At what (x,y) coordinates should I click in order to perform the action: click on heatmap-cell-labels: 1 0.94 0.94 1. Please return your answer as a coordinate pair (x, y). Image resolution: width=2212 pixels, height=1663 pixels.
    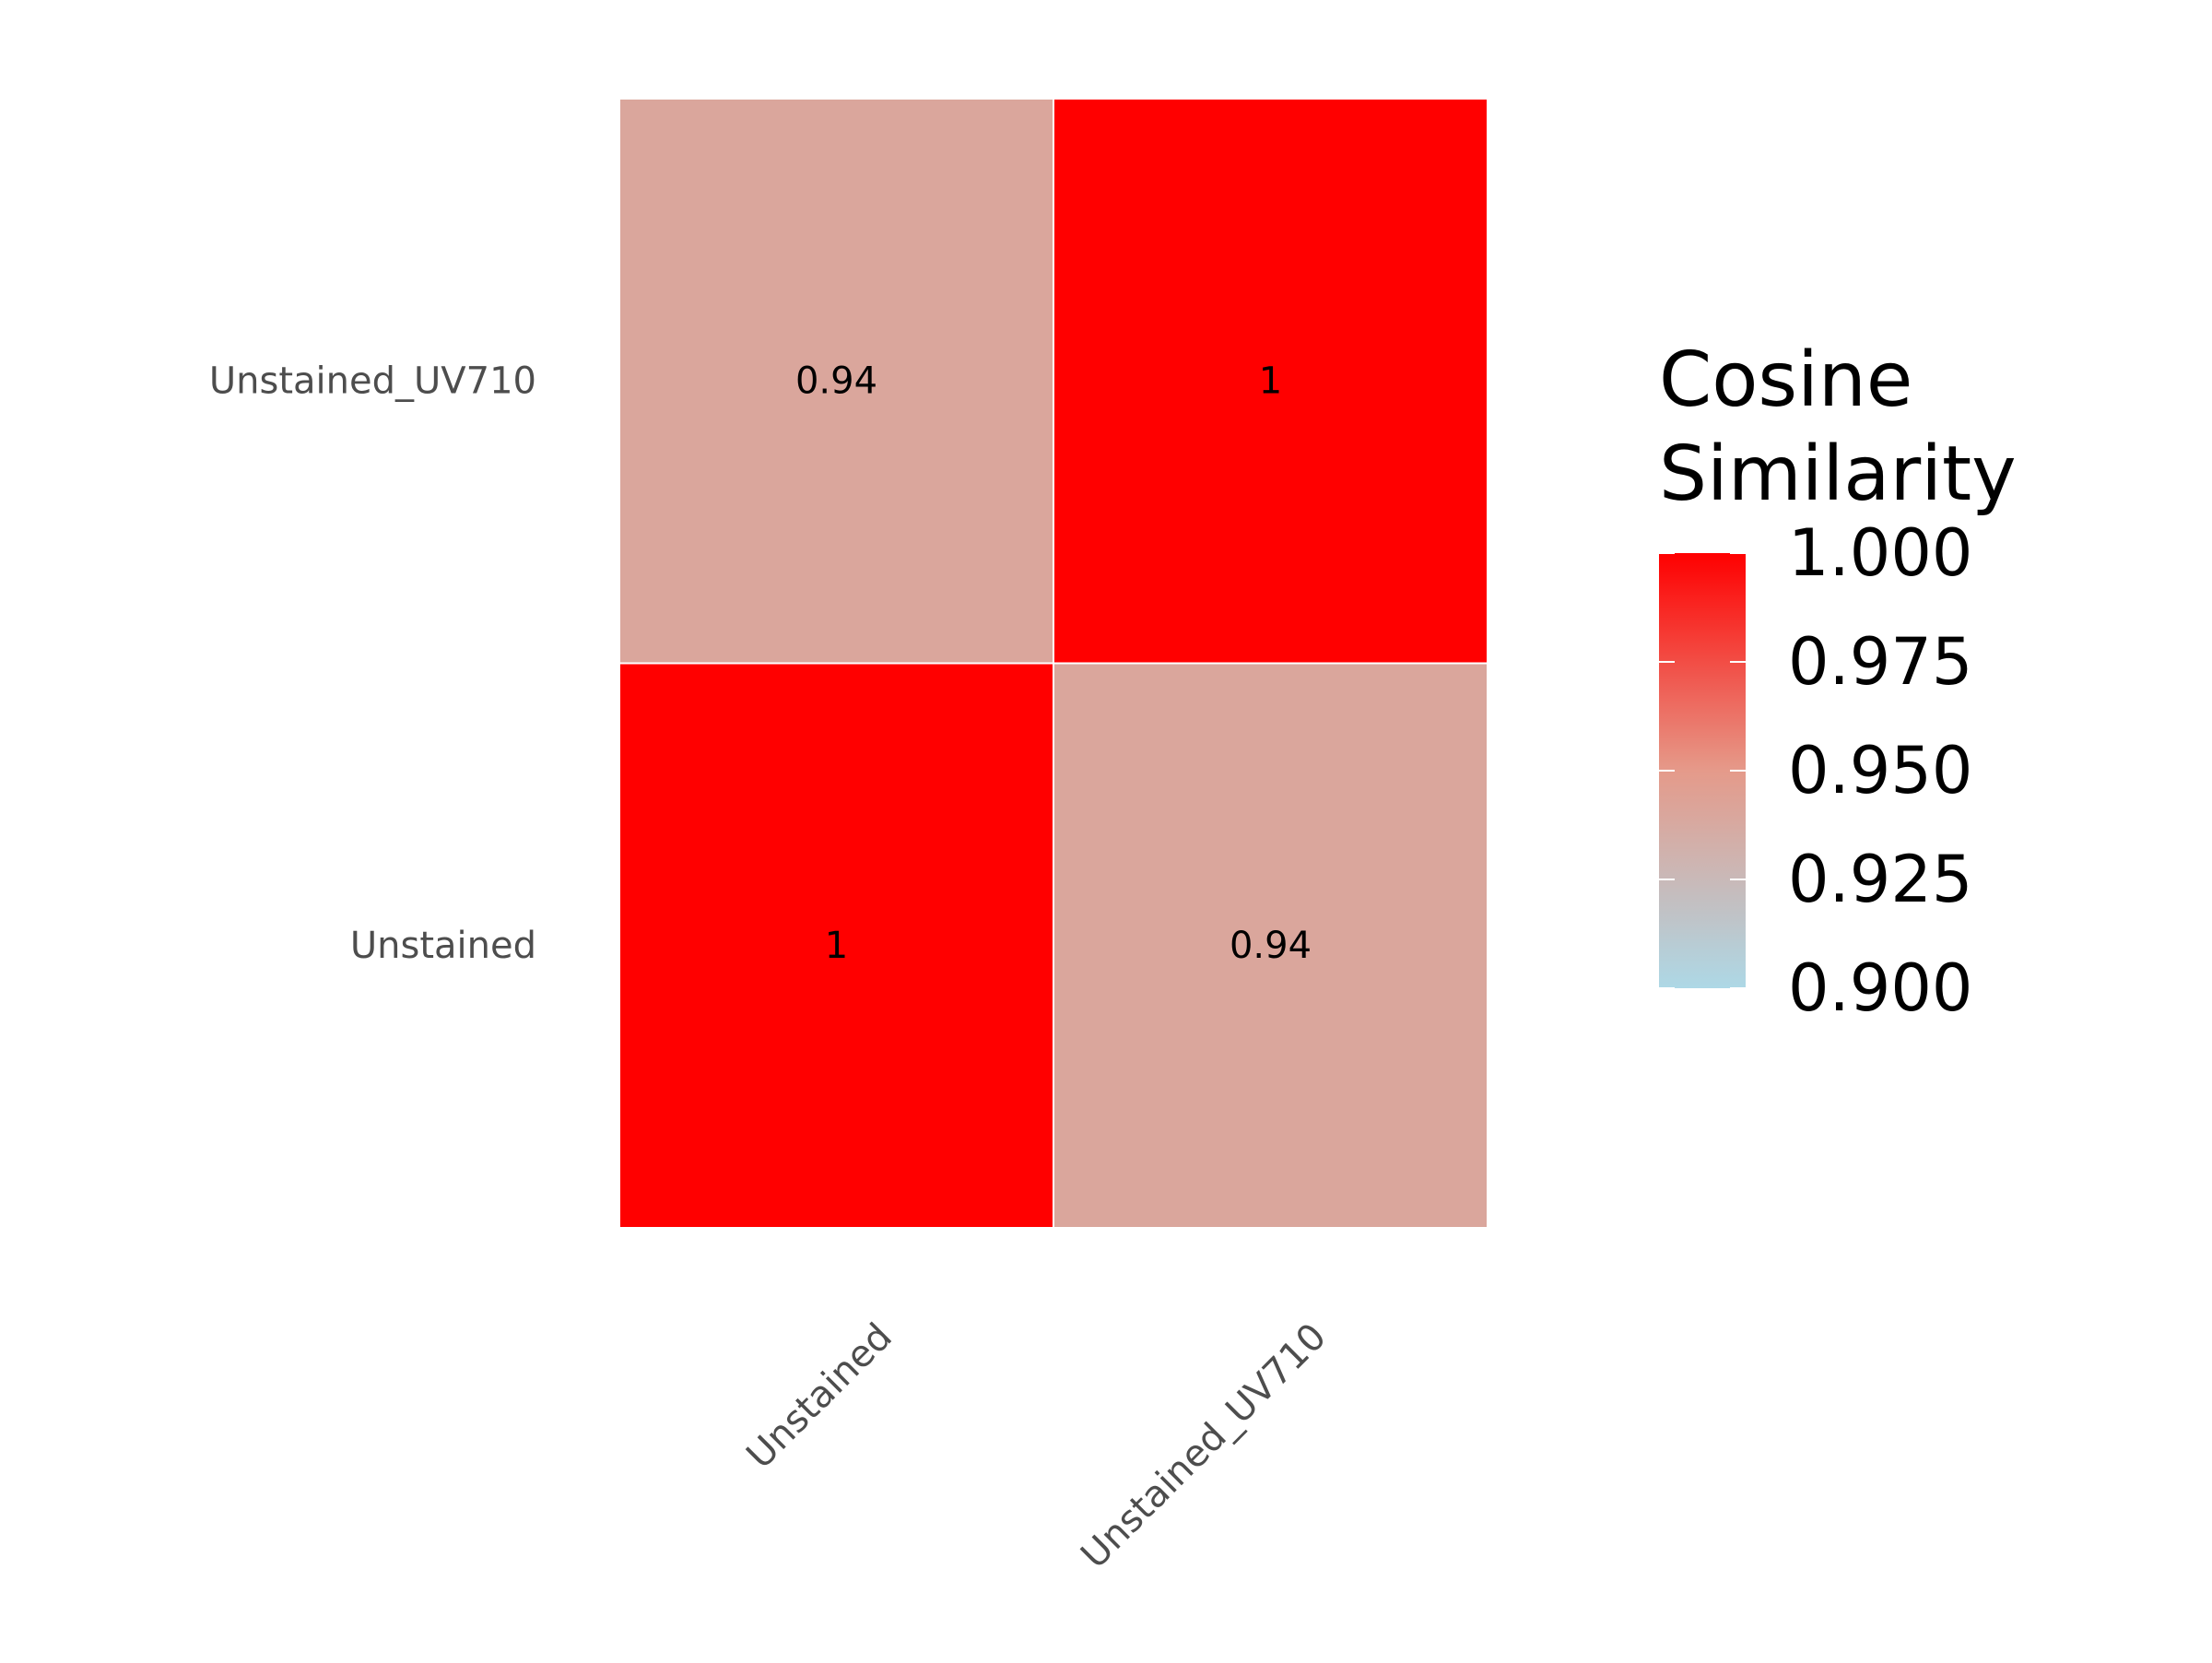
    Looking at the image, I should click on (1053, 663).